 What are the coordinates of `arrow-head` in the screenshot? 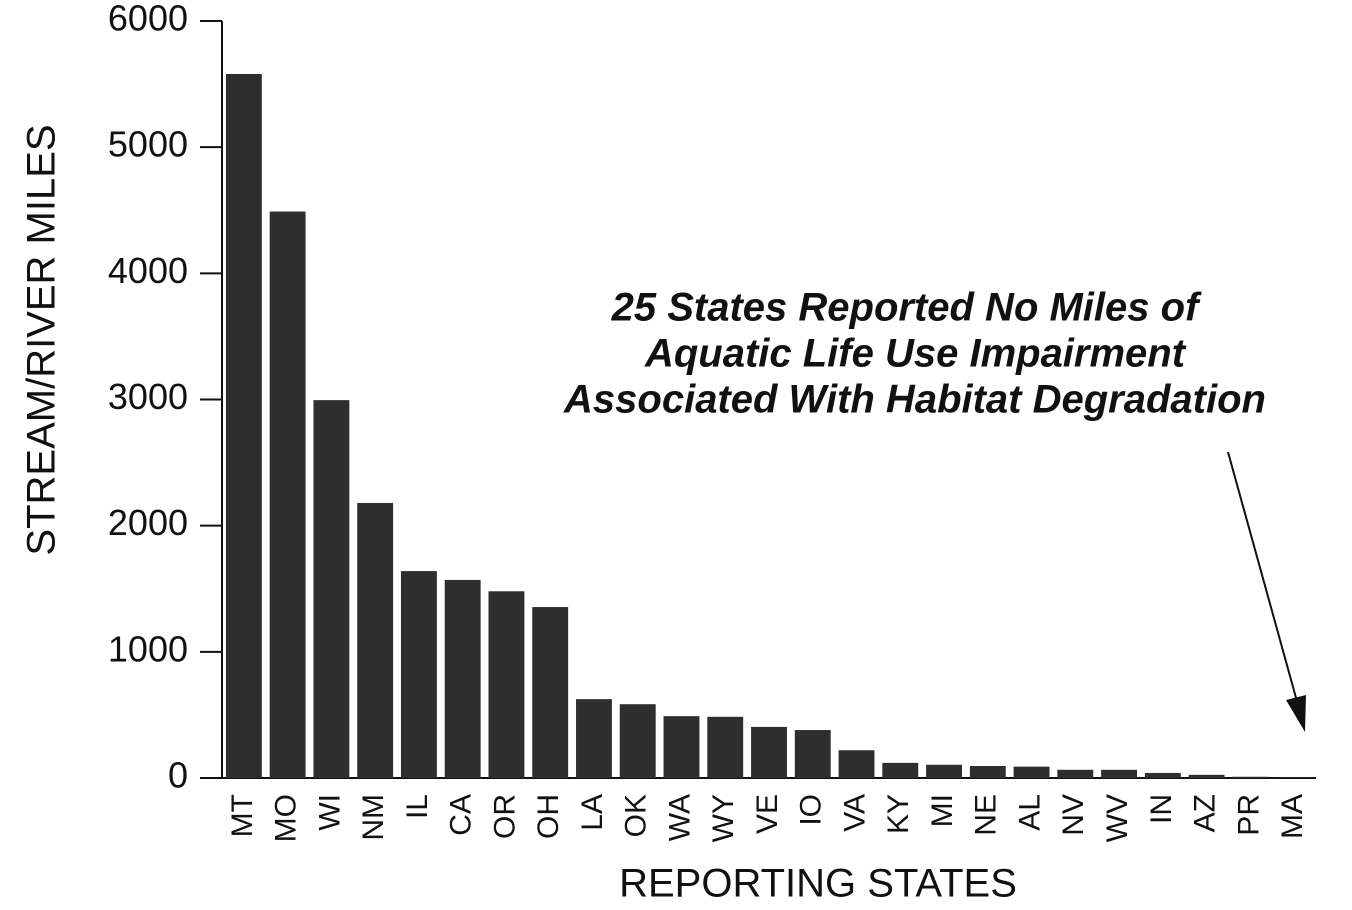 It's located at (1296, 713).